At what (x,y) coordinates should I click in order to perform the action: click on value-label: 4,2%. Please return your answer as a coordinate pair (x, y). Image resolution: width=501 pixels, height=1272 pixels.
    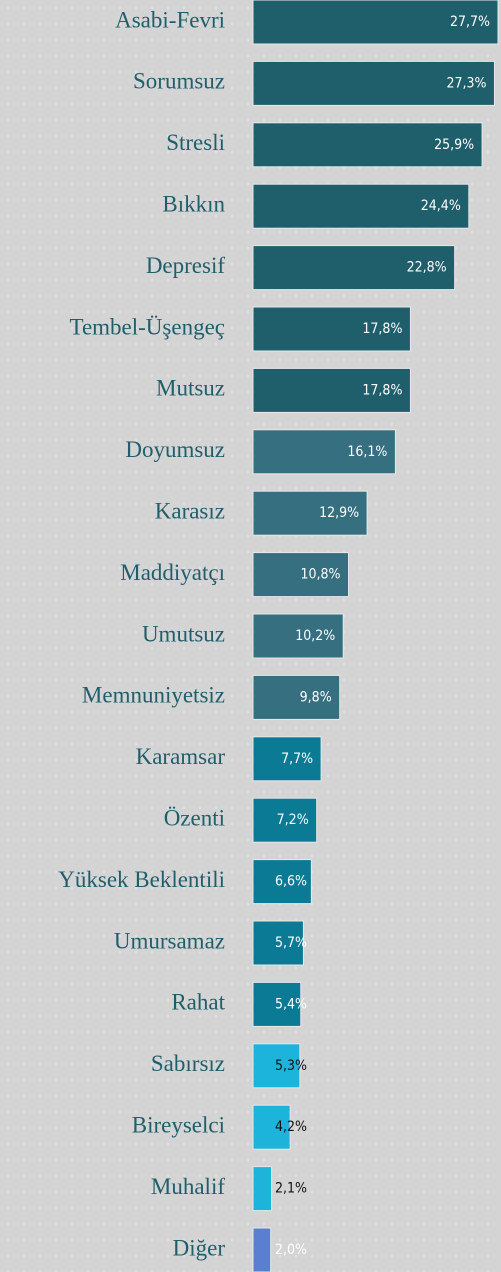
    Looking at the image, I should click on (291, 1127).